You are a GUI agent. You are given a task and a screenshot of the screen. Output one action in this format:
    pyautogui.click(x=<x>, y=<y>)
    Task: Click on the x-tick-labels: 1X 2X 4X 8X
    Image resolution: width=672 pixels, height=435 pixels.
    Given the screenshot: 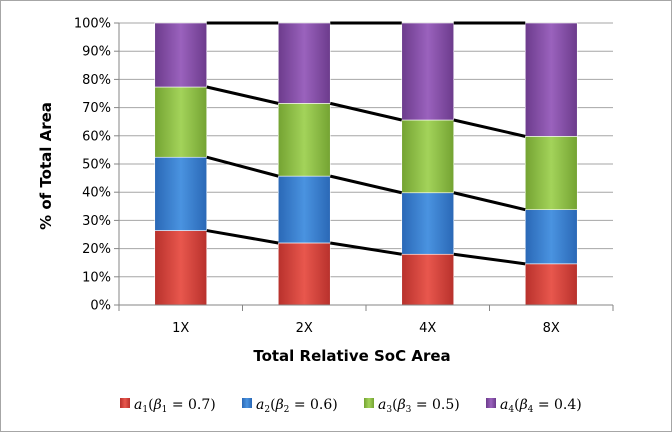 What is the action you would take?
    pyautogui.click(x=366, y=328)
    